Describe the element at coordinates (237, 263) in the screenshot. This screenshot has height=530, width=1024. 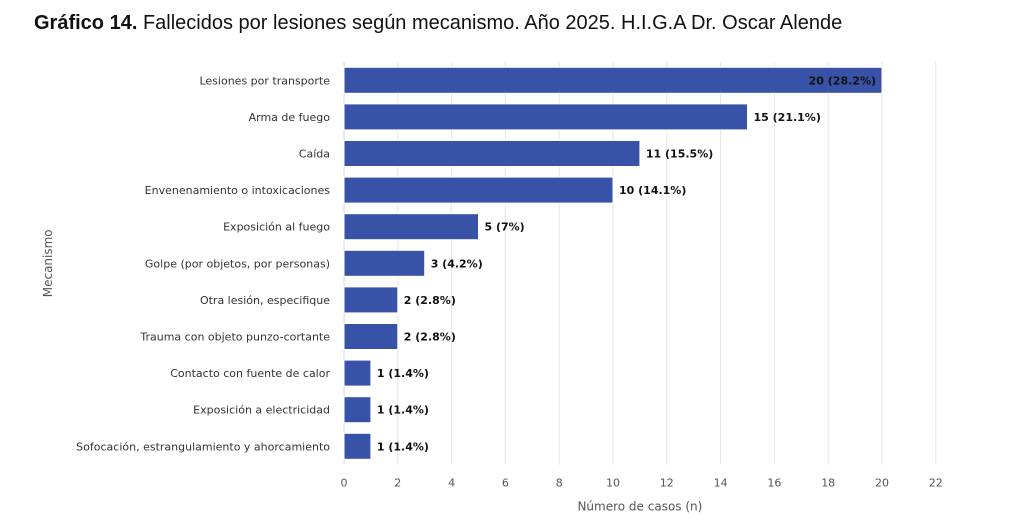
I see `category-label: Golpe (por objetos, por personas)` at that location.